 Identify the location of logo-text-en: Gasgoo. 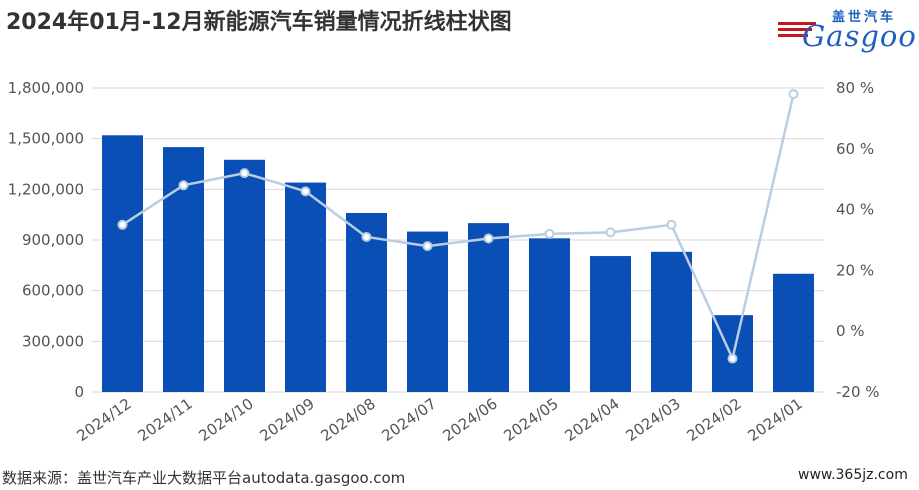
(859, 36).